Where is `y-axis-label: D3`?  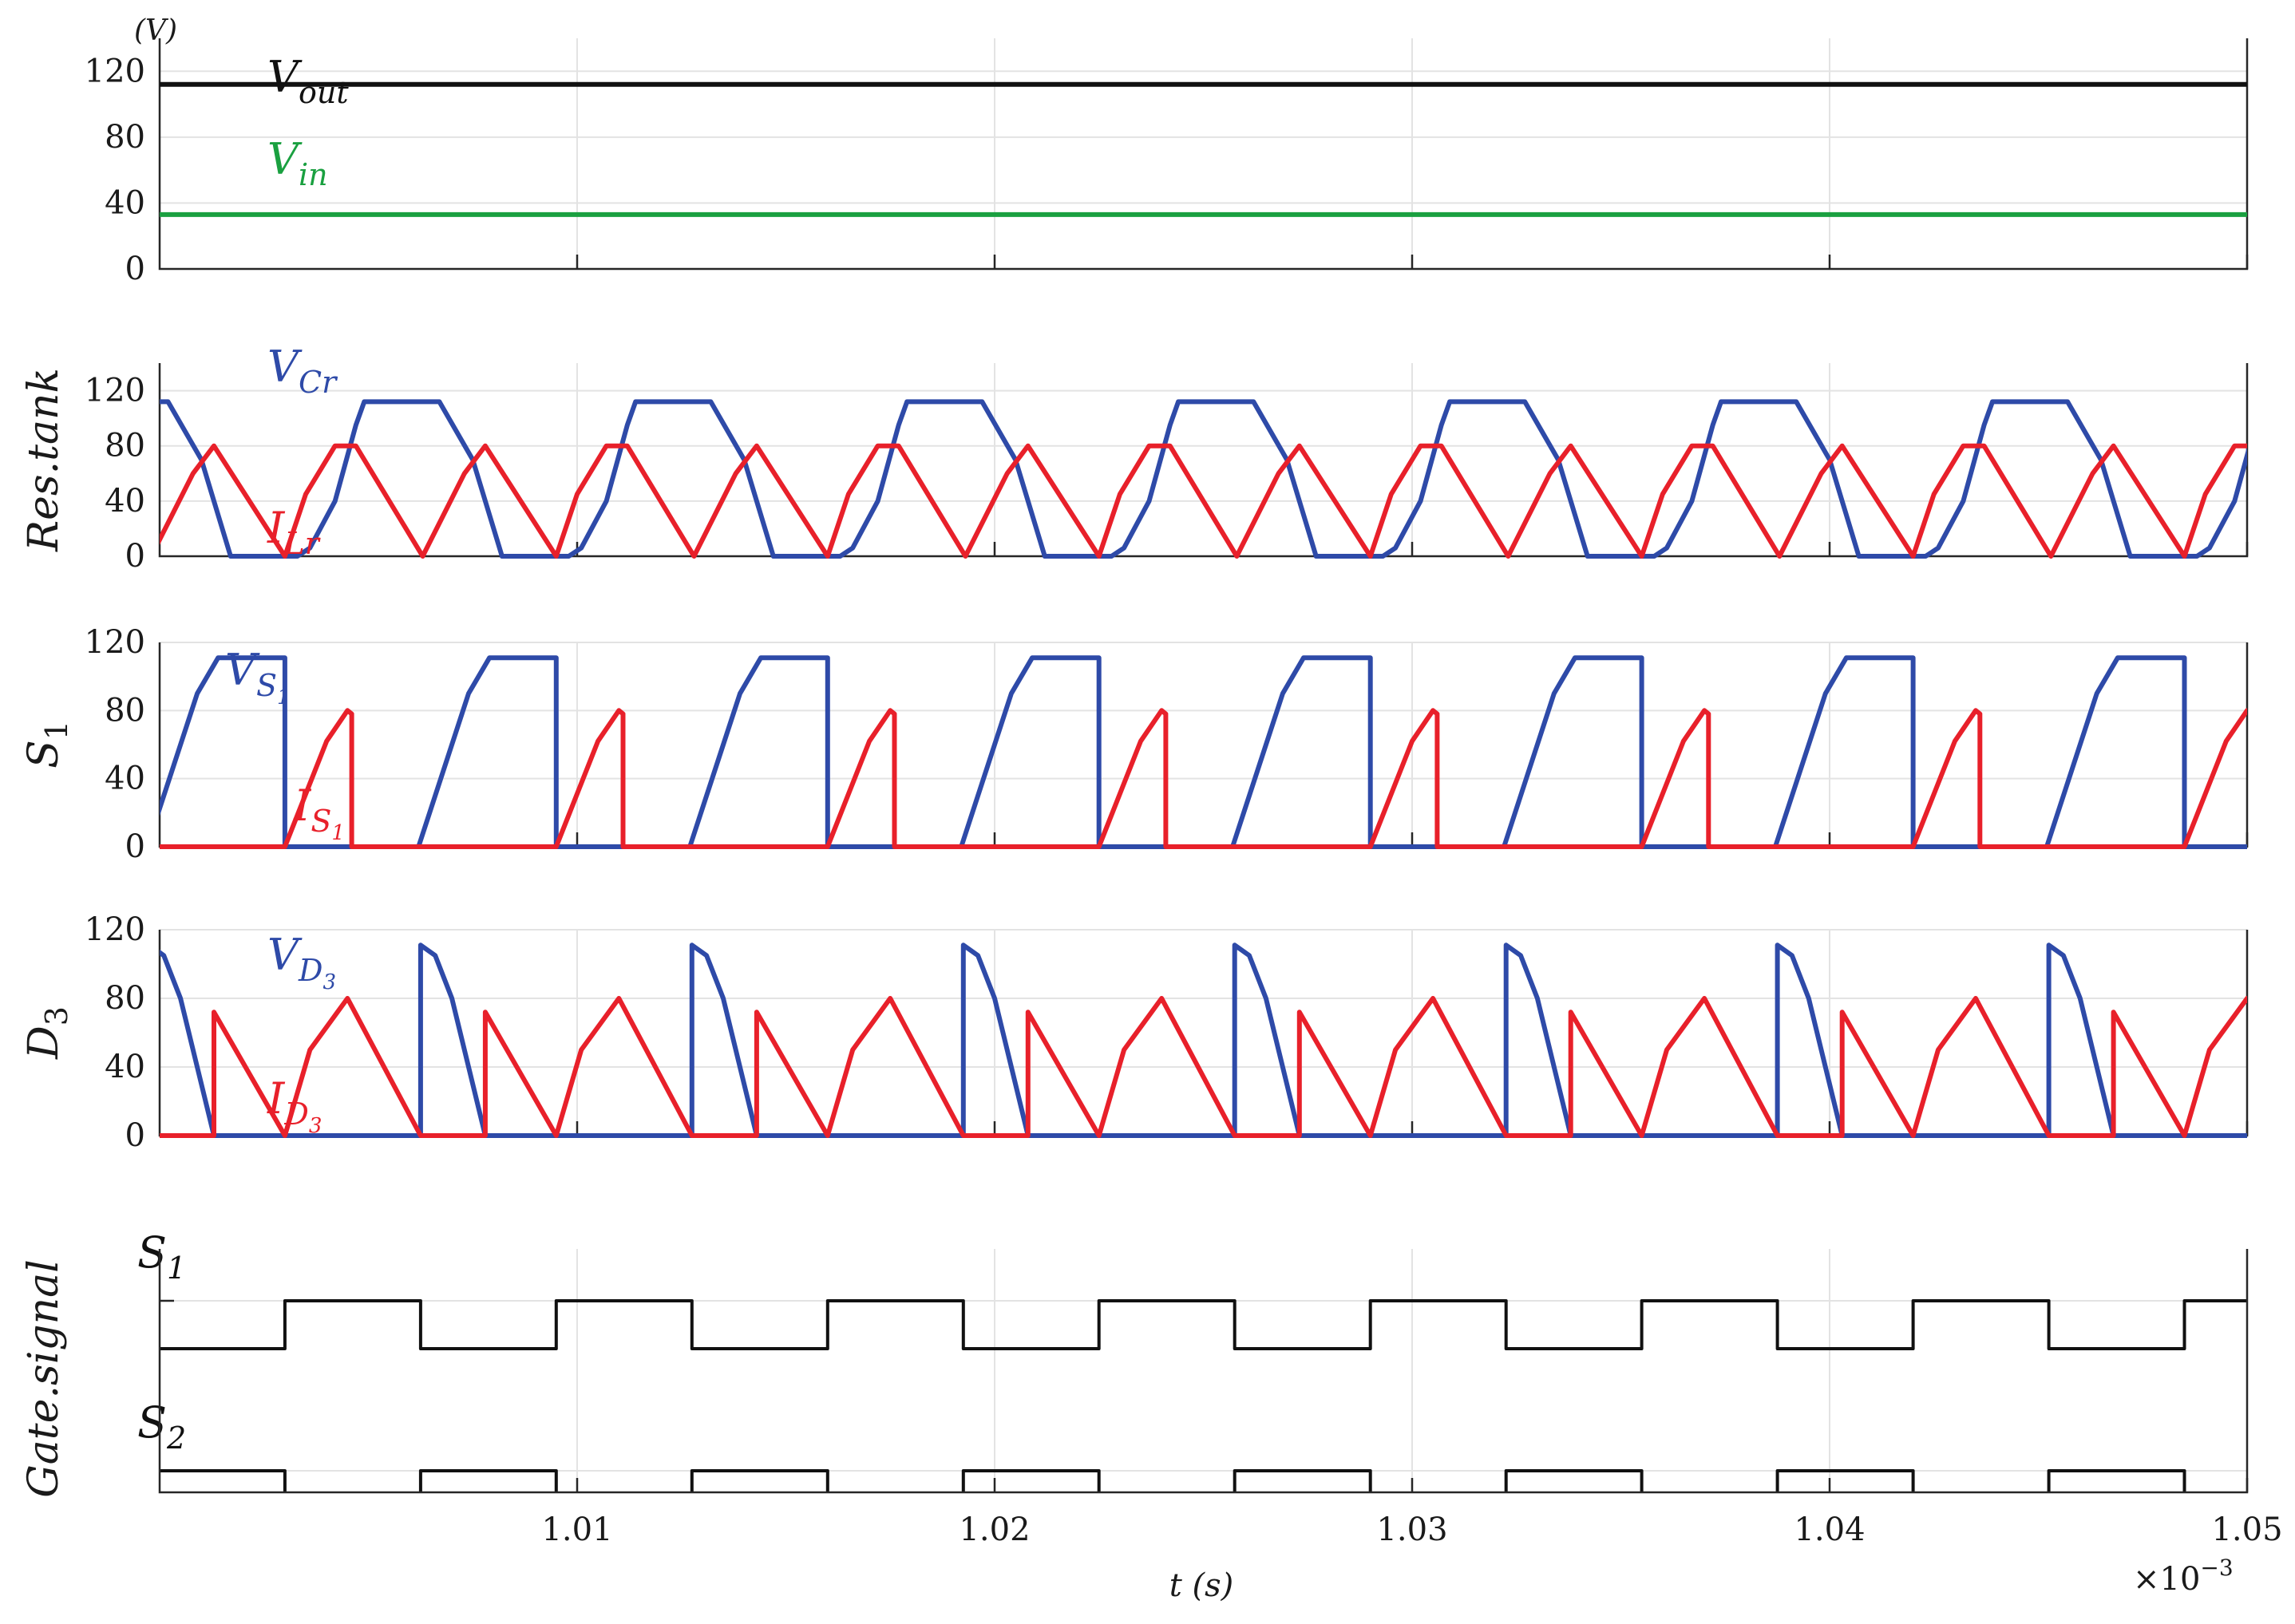 y-axis-label: D3 is located at coordinates (47, 1033).